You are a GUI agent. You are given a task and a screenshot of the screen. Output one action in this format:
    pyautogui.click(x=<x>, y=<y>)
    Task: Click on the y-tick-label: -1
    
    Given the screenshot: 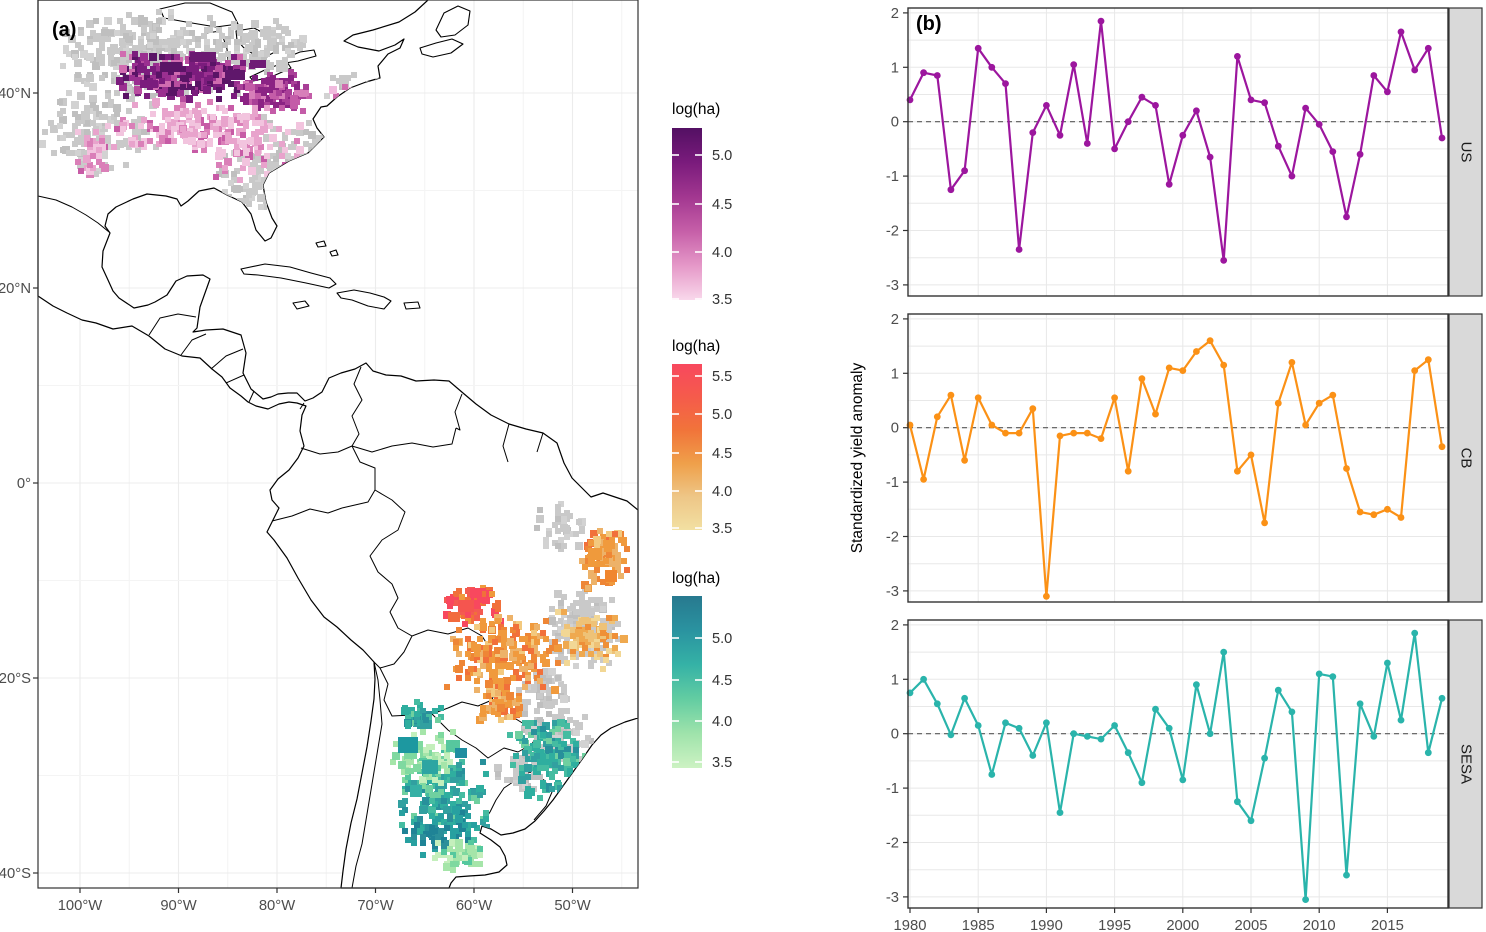 What is the action you would take?
    pyautogui.click(x=892, y=789)
    